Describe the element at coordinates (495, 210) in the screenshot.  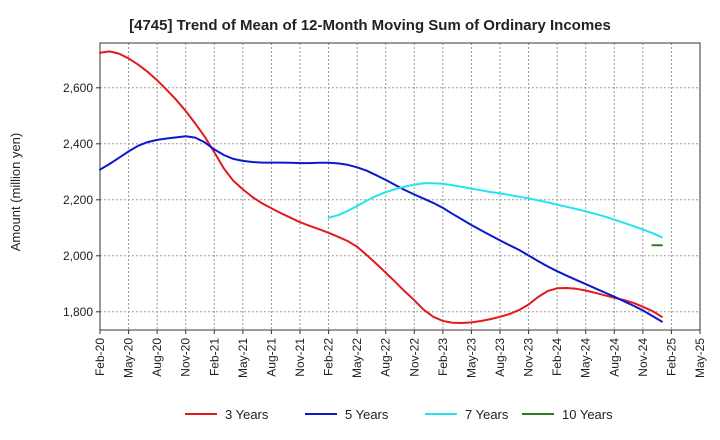
I see `series-line-7-years` at that location.